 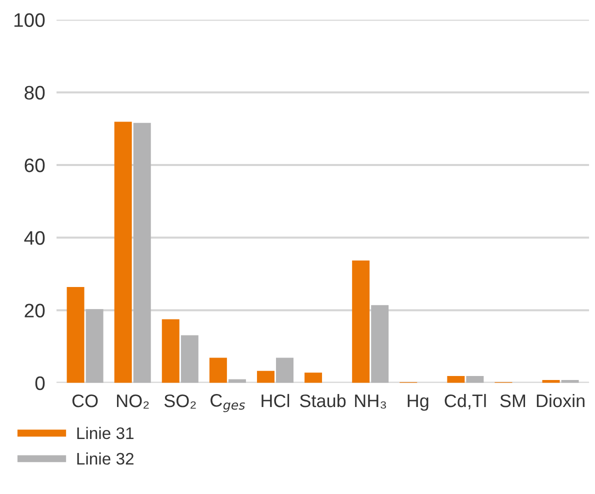 I want to click on y-tick-label: 80, so click(x=34, y=93).